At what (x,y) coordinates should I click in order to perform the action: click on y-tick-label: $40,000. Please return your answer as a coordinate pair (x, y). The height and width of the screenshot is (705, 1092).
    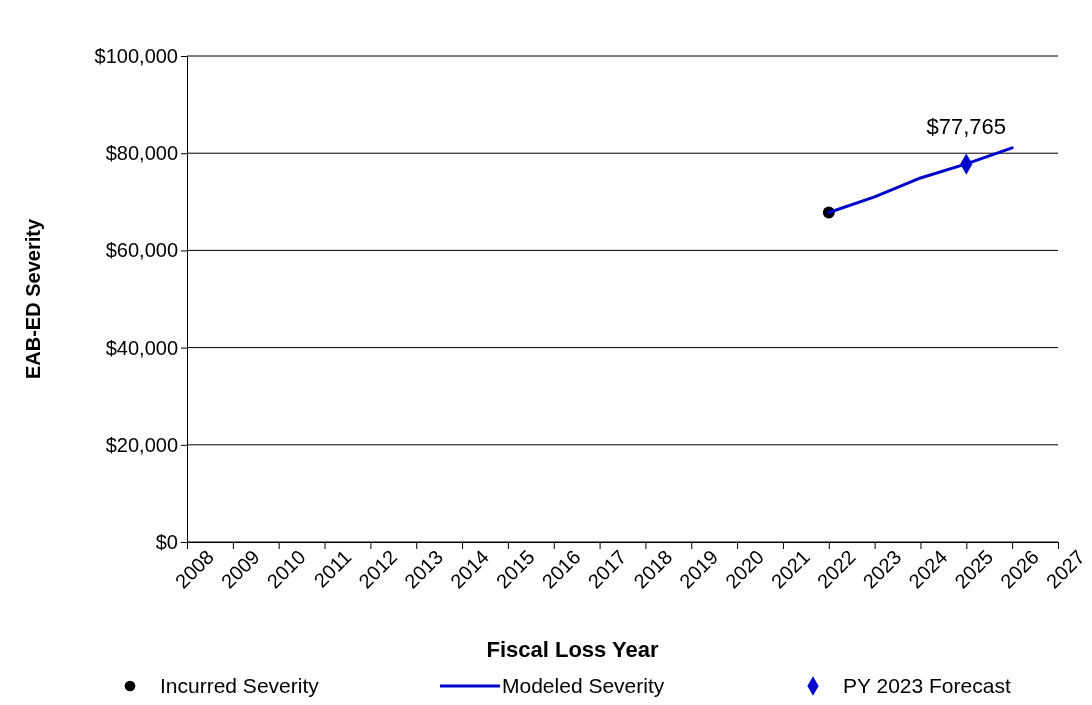
    Looking at the image, I should click on (141, 347).